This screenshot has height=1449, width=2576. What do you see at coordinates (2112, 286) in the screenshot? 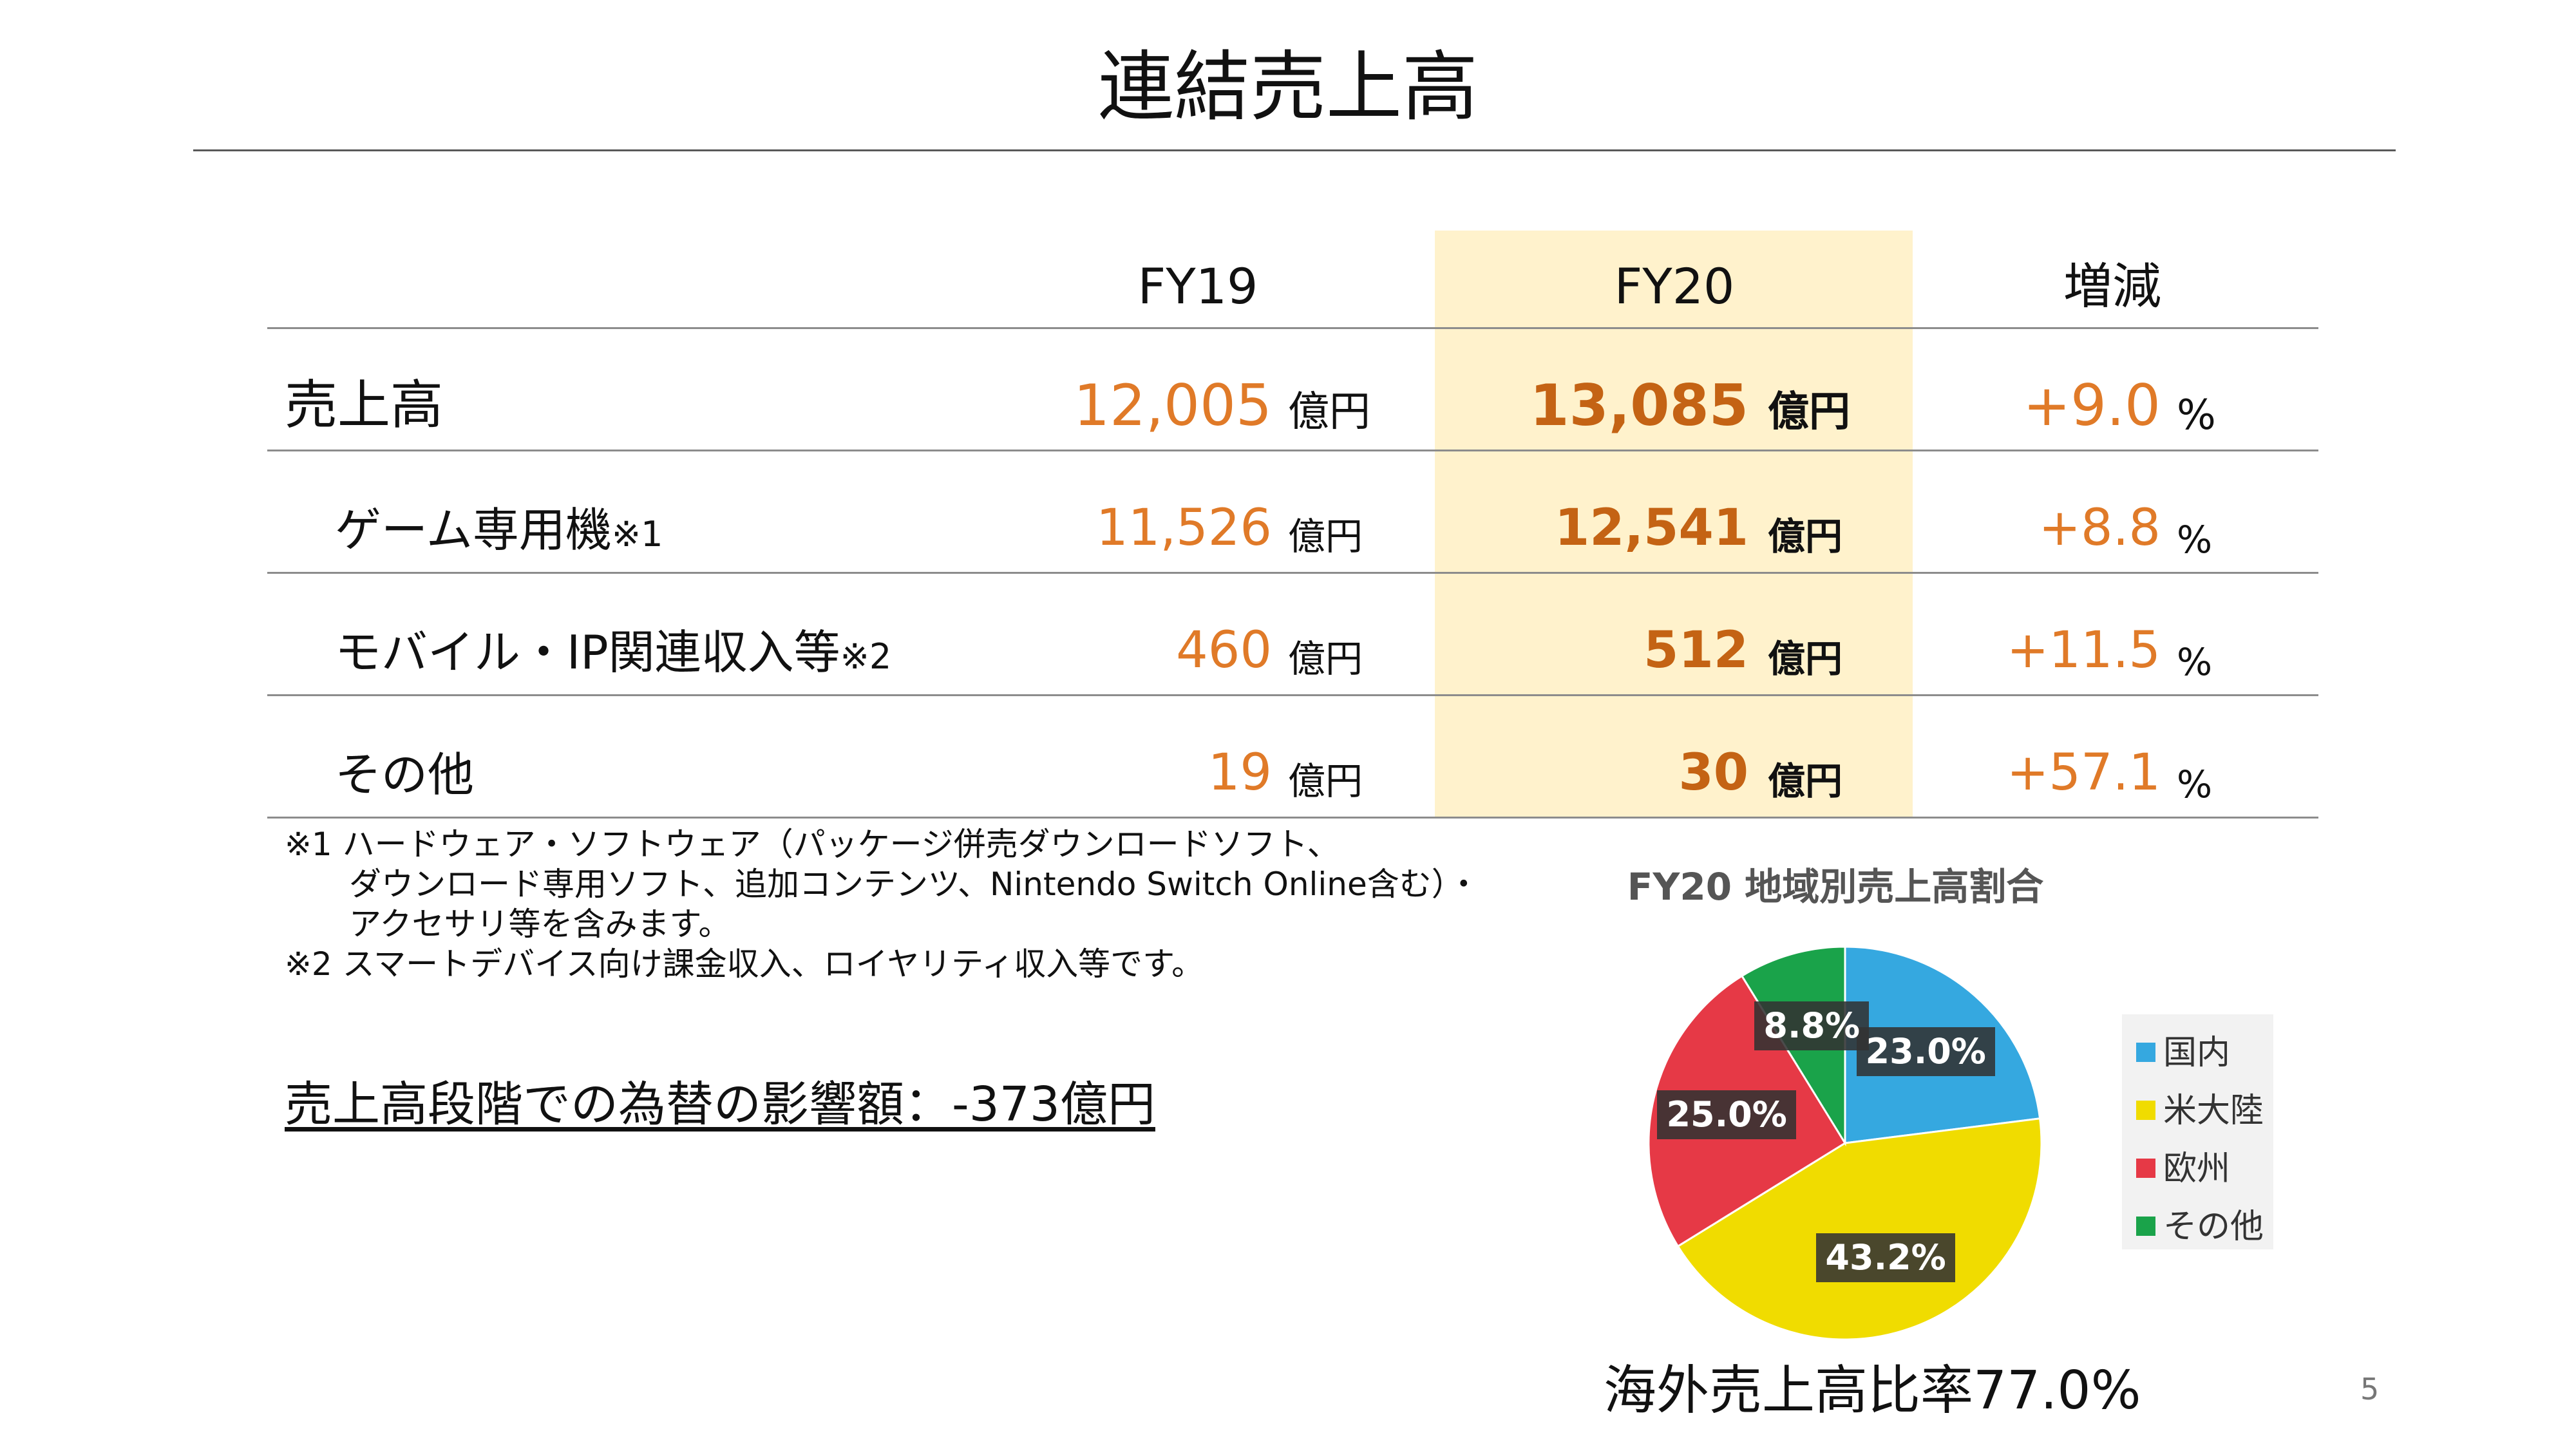
I see `header-change: 増減` at bounding box center [2112, 286].